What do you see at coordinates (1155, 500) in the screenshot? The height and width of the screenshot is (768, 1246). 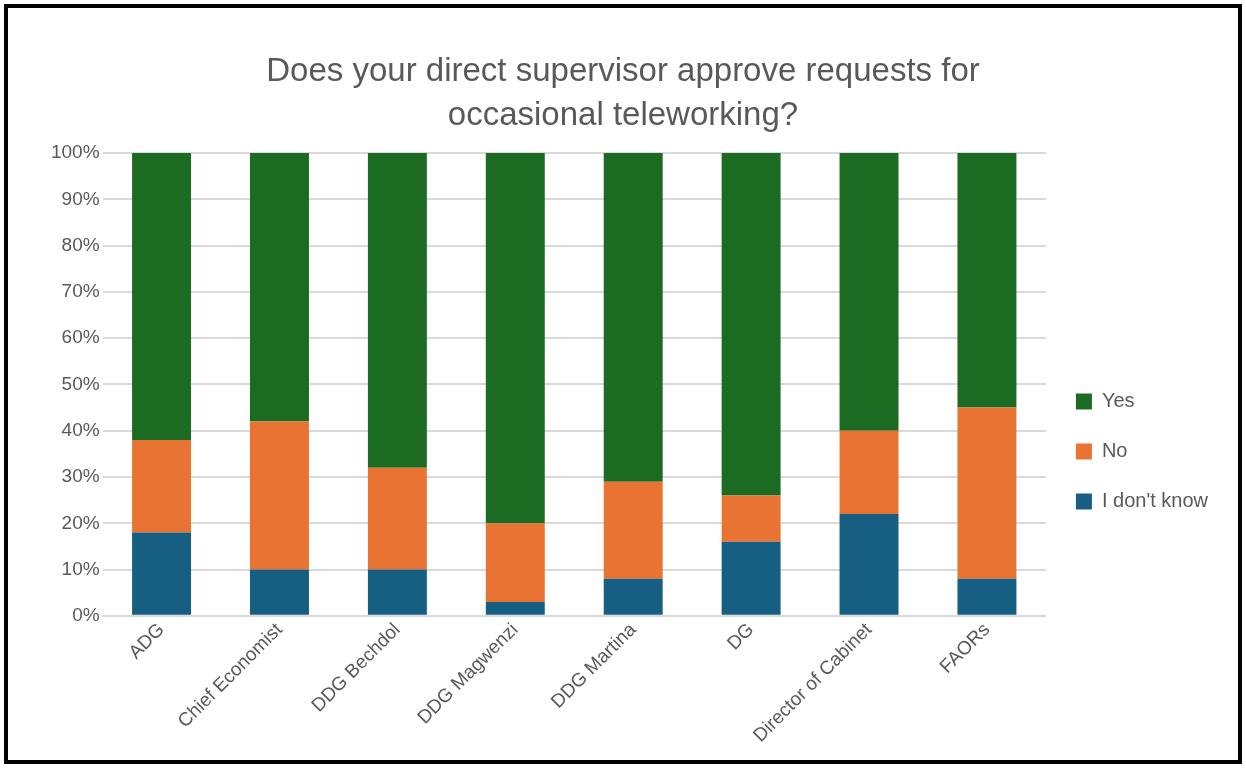 I see `legend-label: I don't know` at bounding box center [1155, 500].